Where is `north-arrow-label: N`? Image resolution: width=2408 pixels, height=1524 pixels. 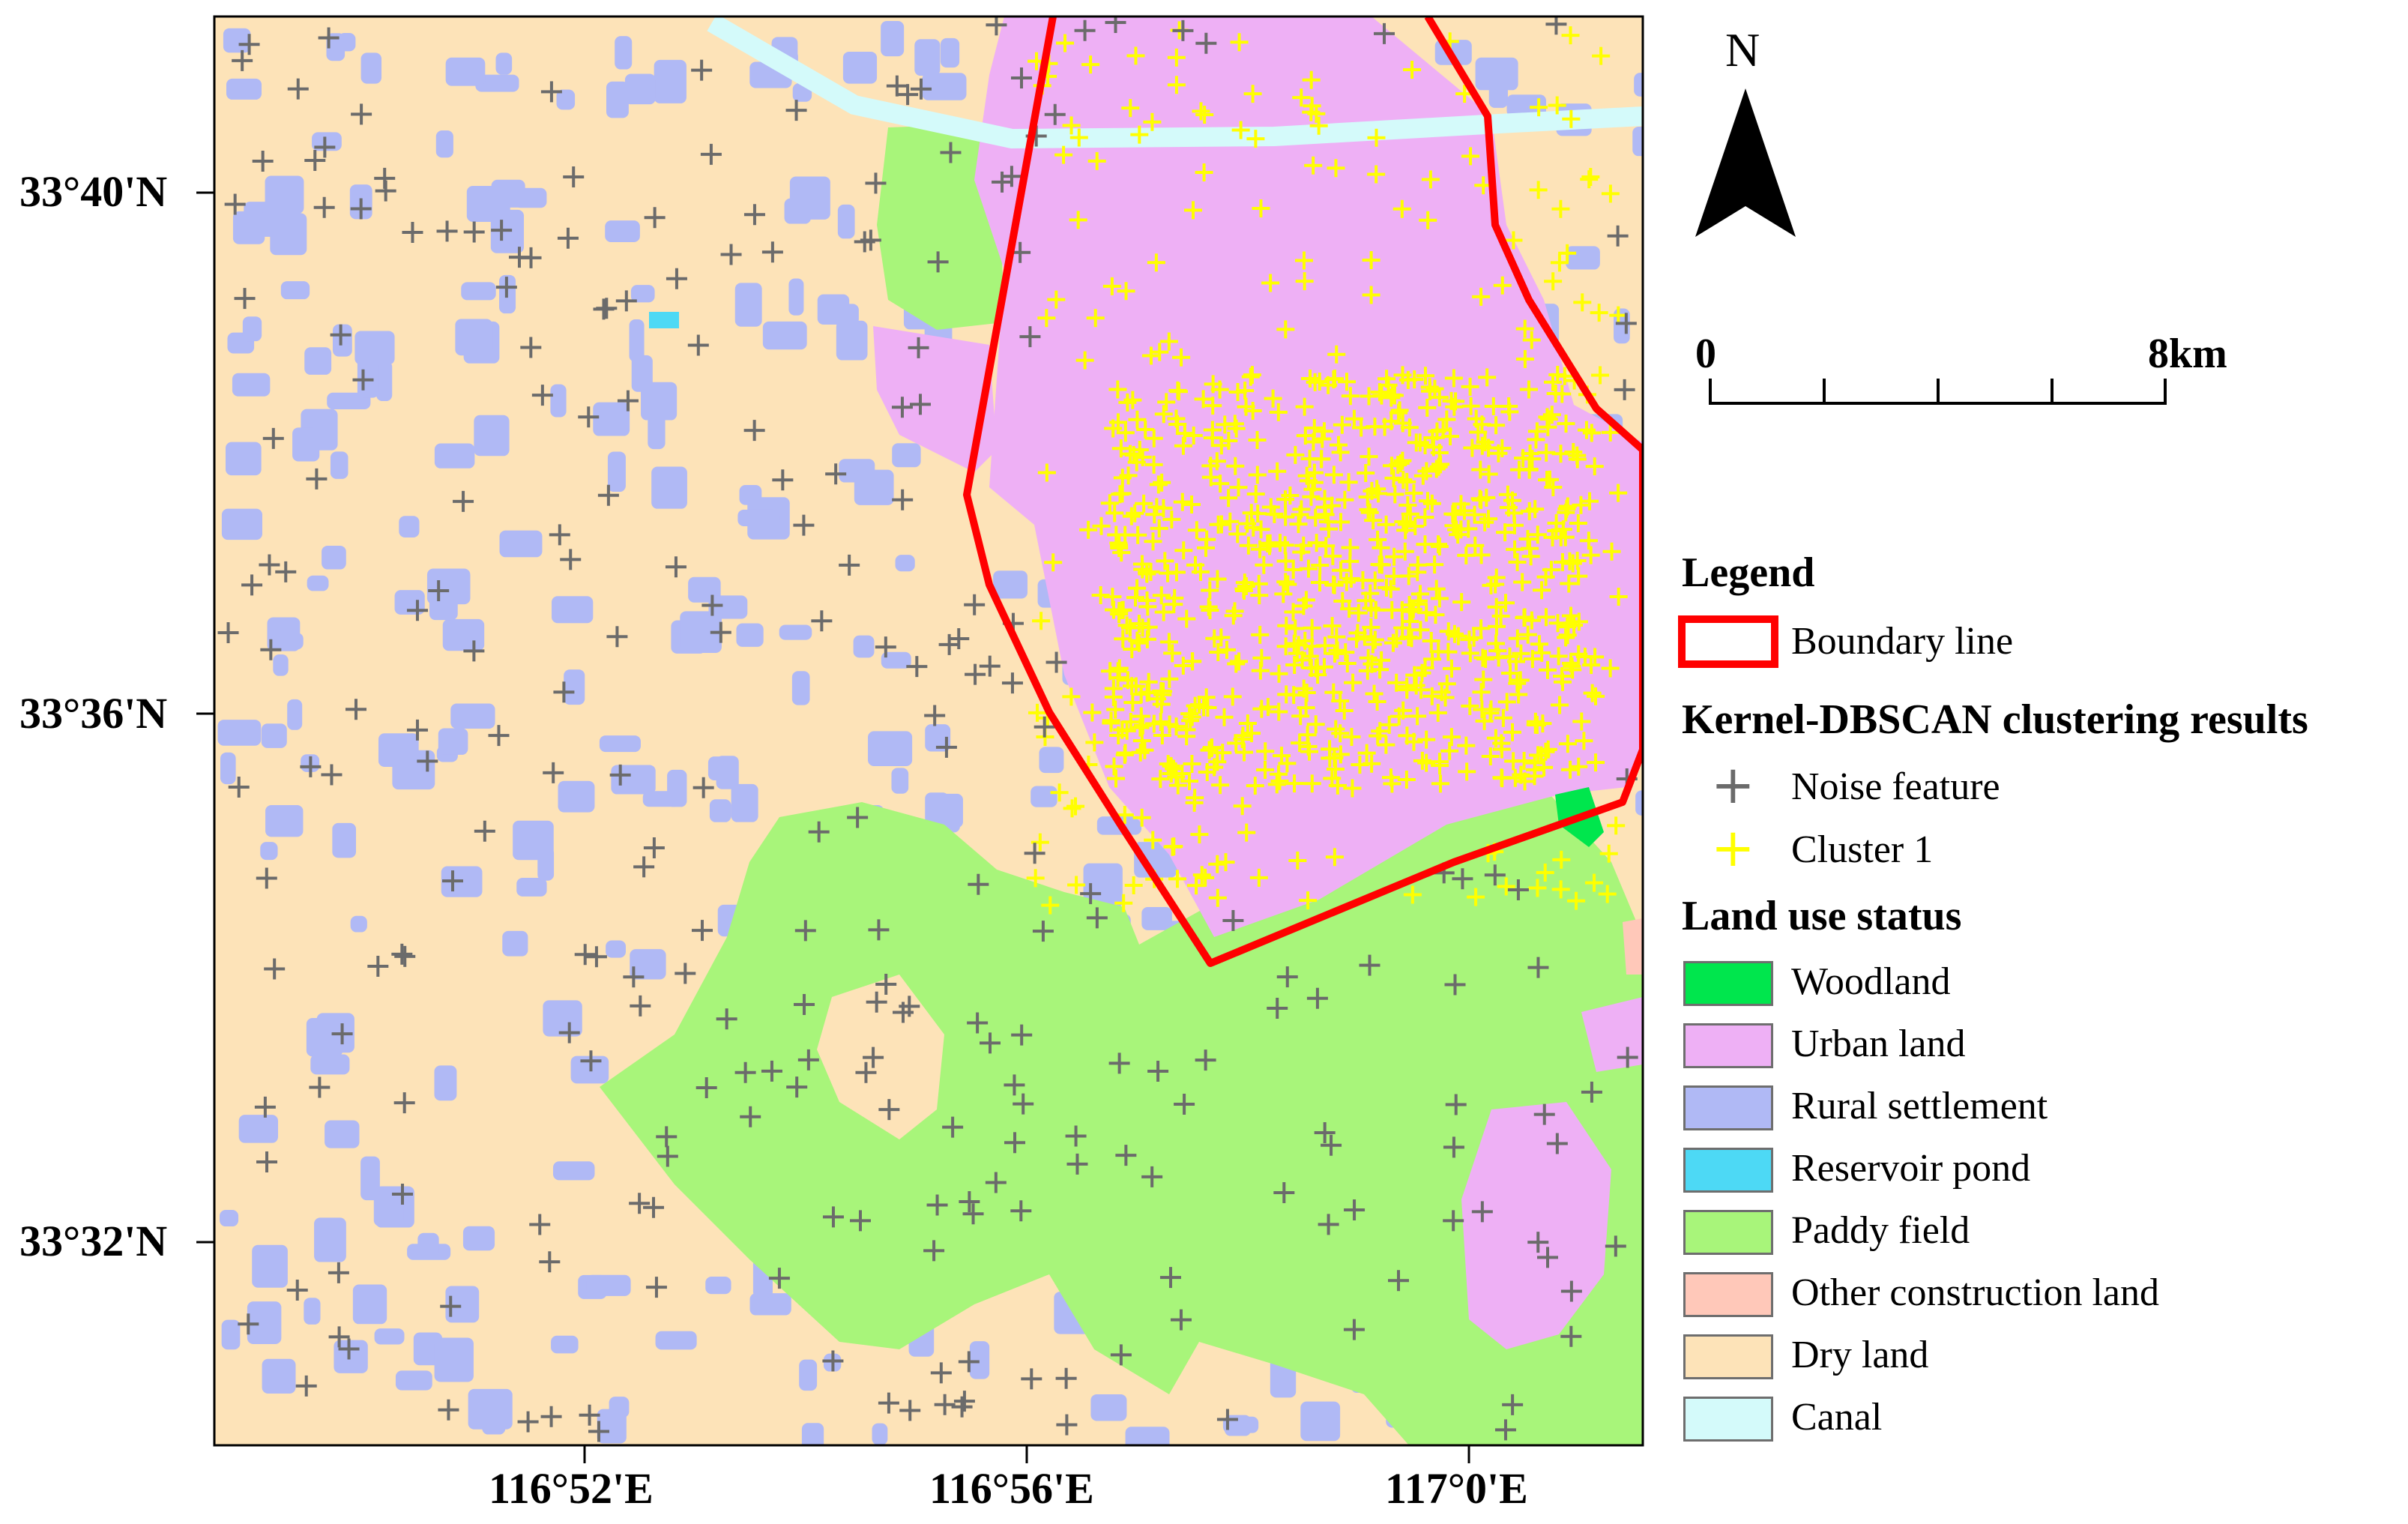
north-arrow-label: N is located at coordinates (1742, 50).